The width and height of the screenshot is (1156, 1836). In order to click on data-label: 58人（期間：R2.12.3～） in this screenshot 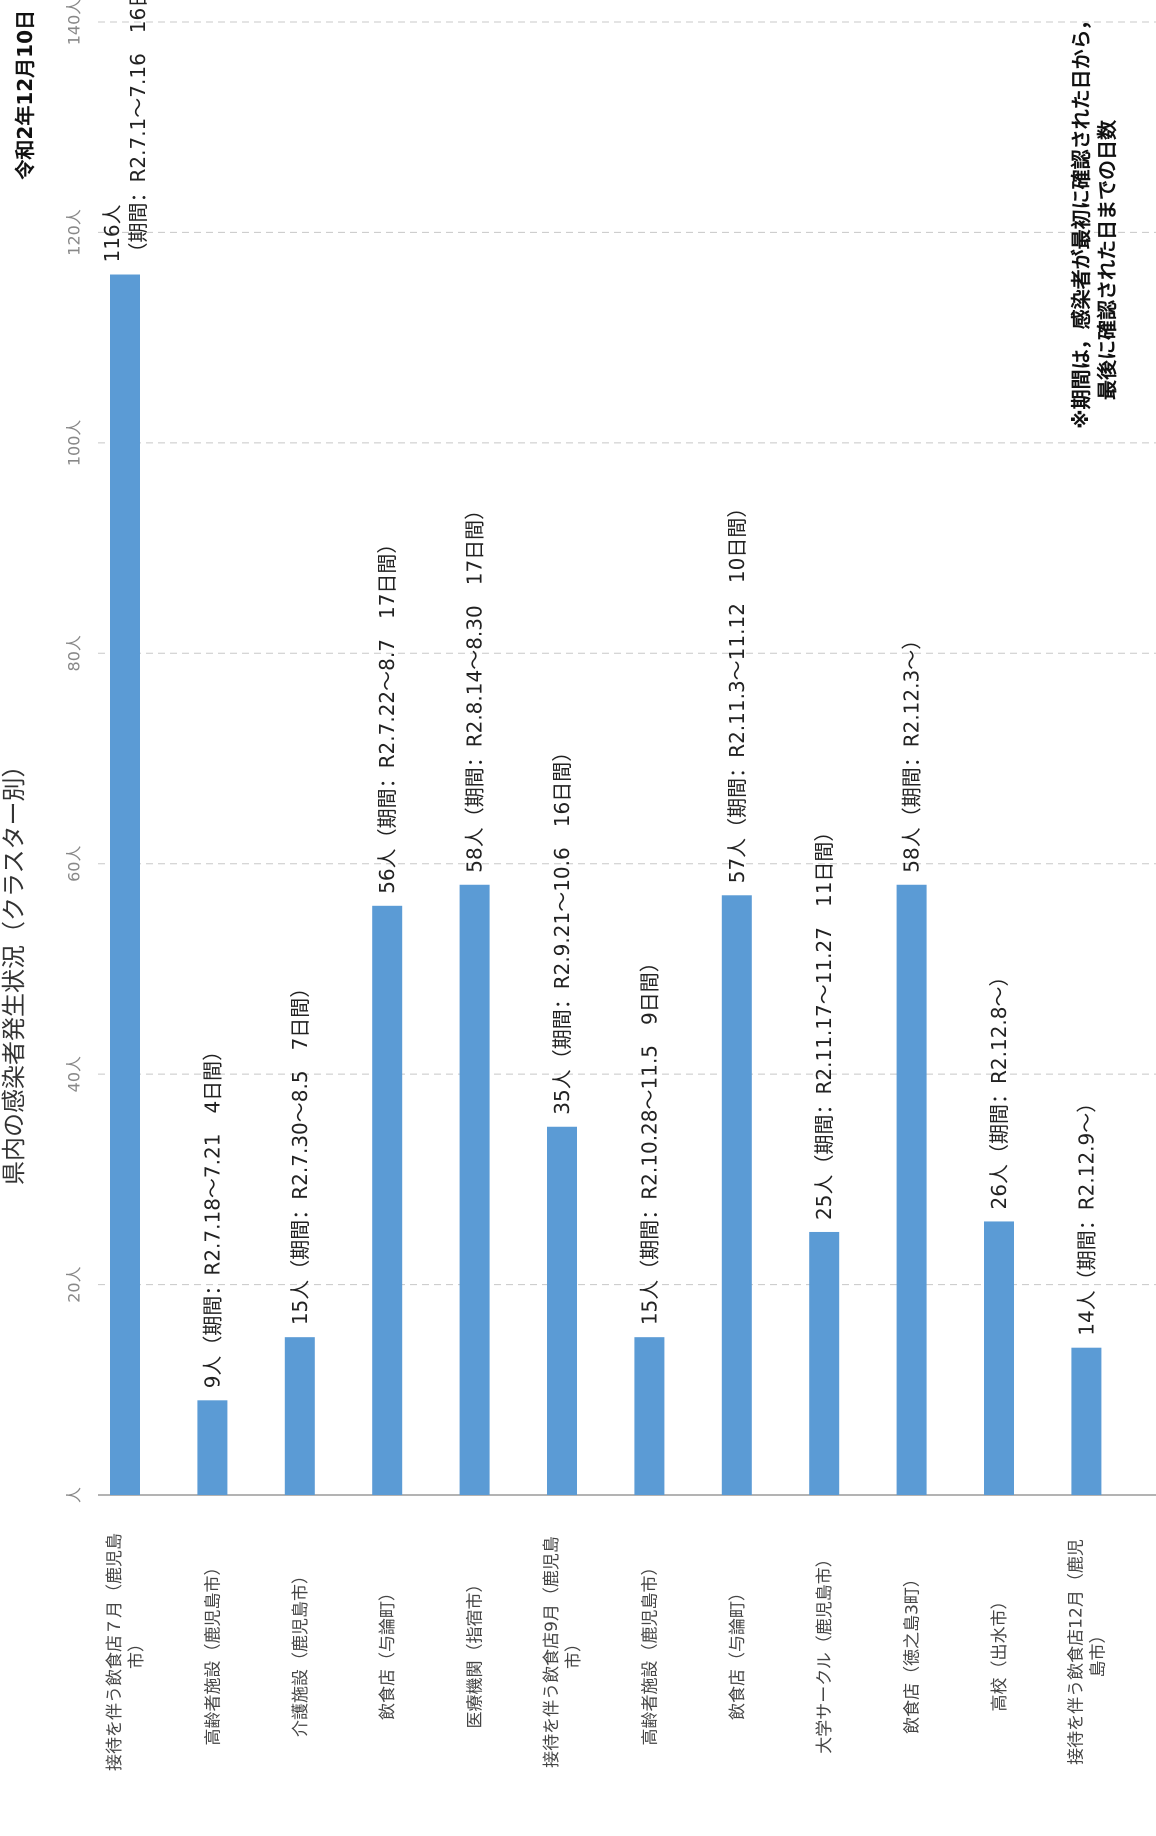, I will do `click(912, 751)`.